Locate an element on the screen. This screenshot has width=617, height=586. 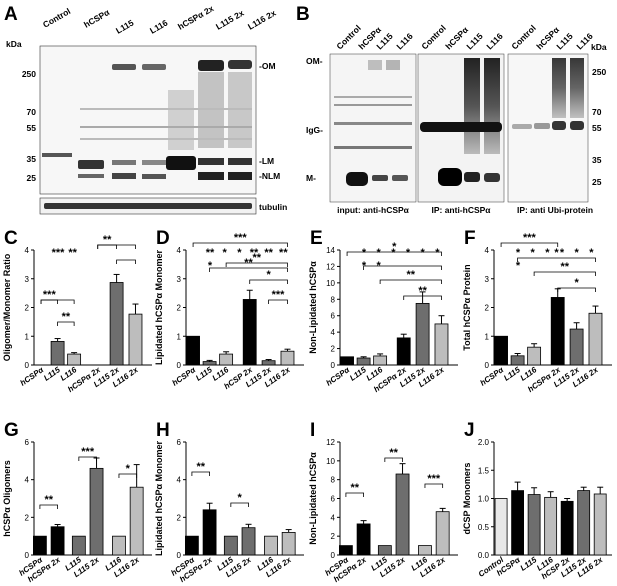
caption-b1: input: anti-hCSPα is located at coordinates (373, 210).